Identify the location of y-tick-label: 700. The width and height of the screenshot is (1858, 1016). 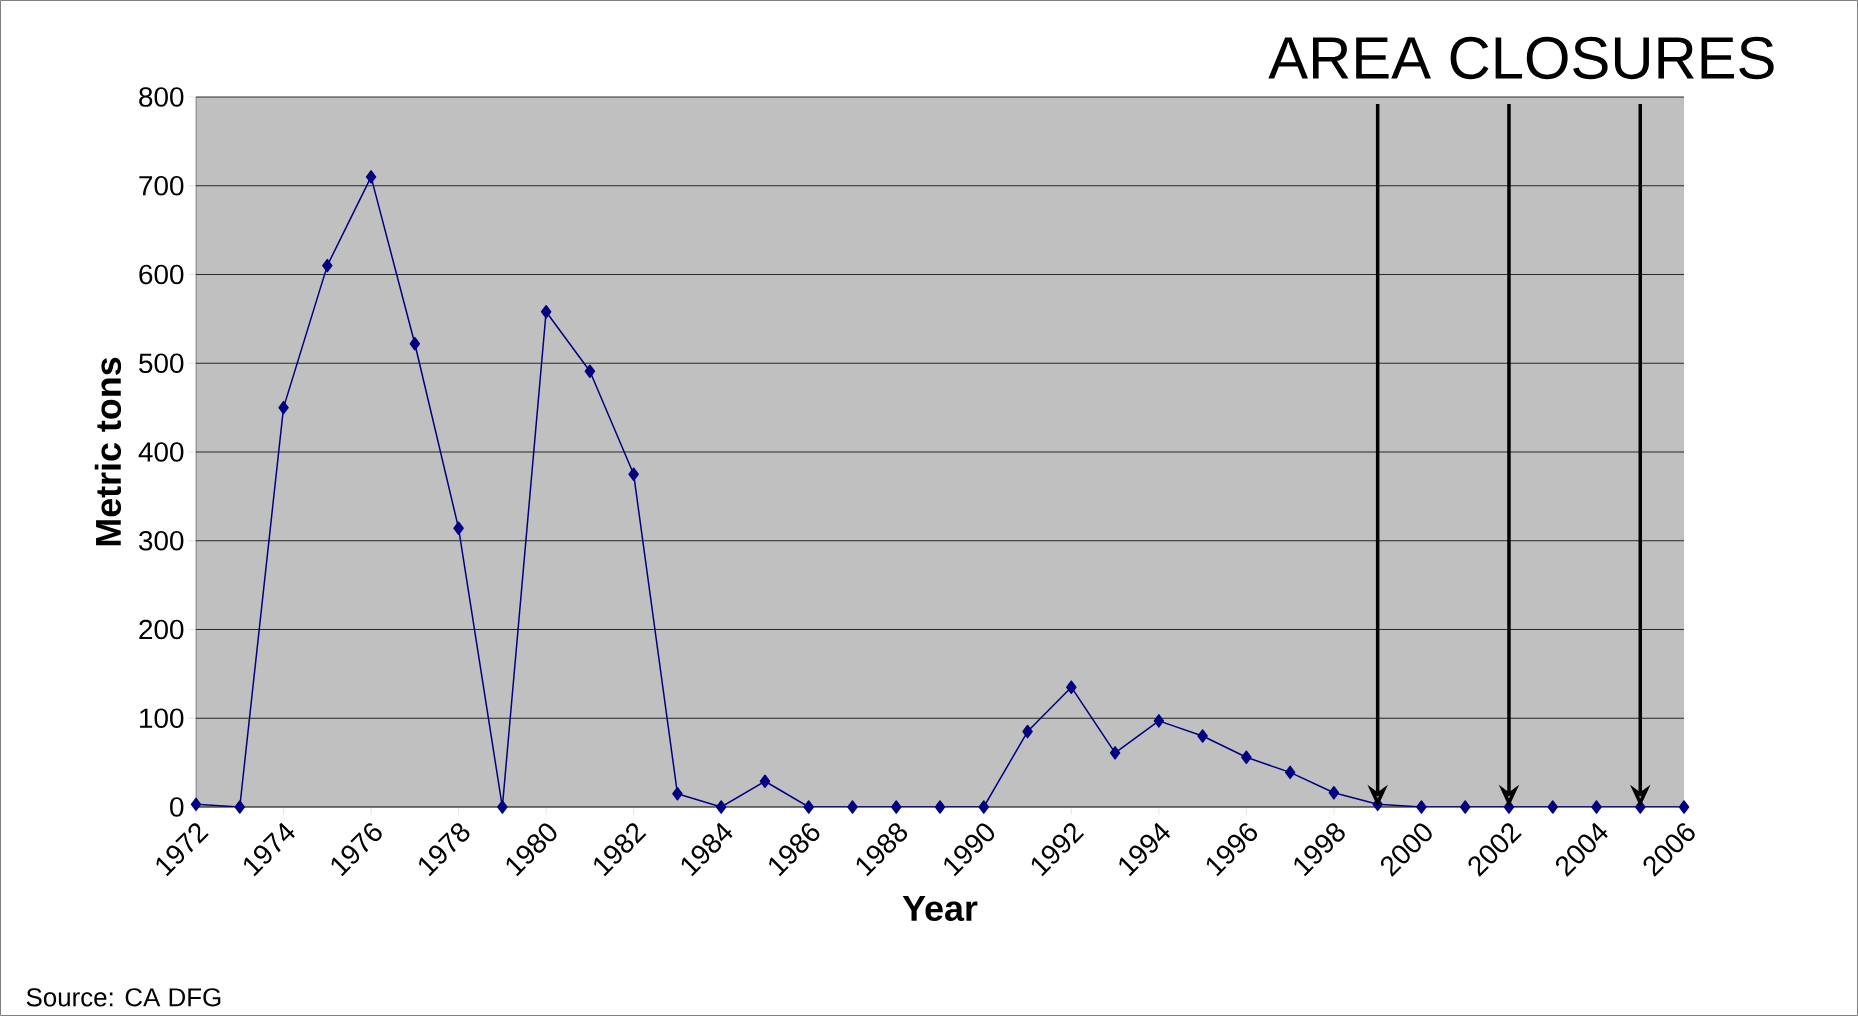
(161, 185).